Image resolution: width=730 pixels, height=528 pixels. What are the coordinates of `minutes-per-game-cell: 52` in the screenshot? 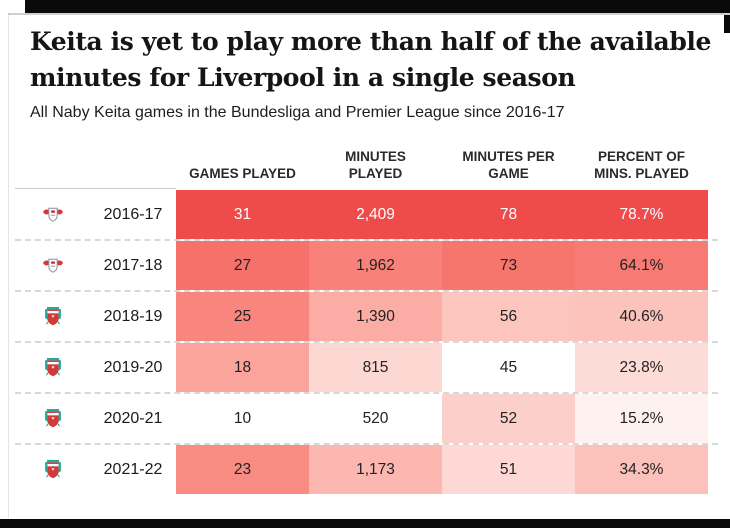 It's located at (508, 418).